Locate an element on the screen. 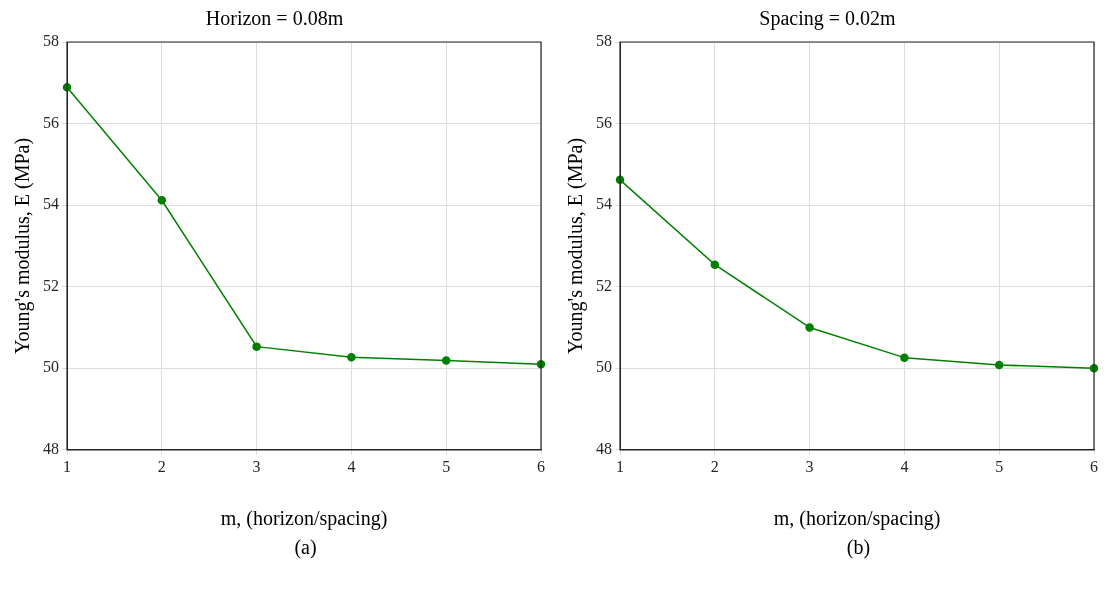 This screenshot has height=589, width=1107. chart-title: Spacing = 0.02m is located at coordinates (828, 19).